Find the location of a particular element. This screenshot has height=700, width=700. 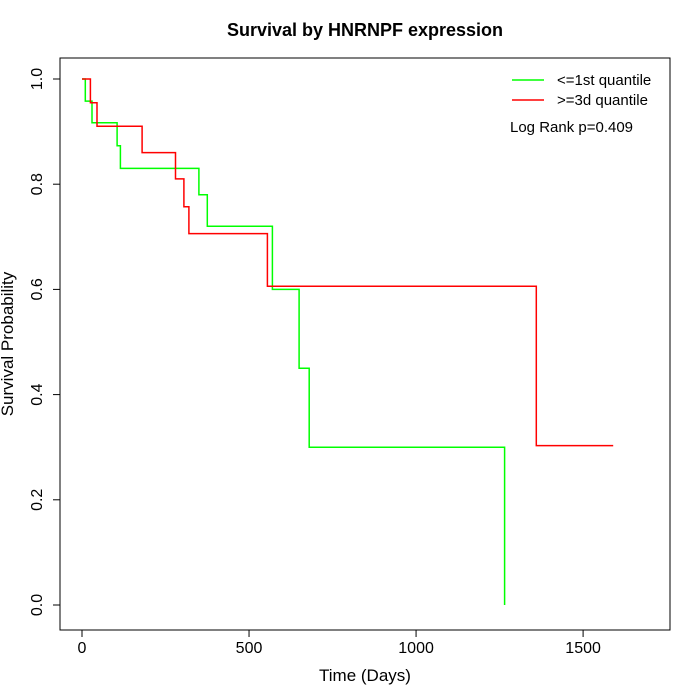

x-tick-label: 0 is located at coordinates (82, 648).